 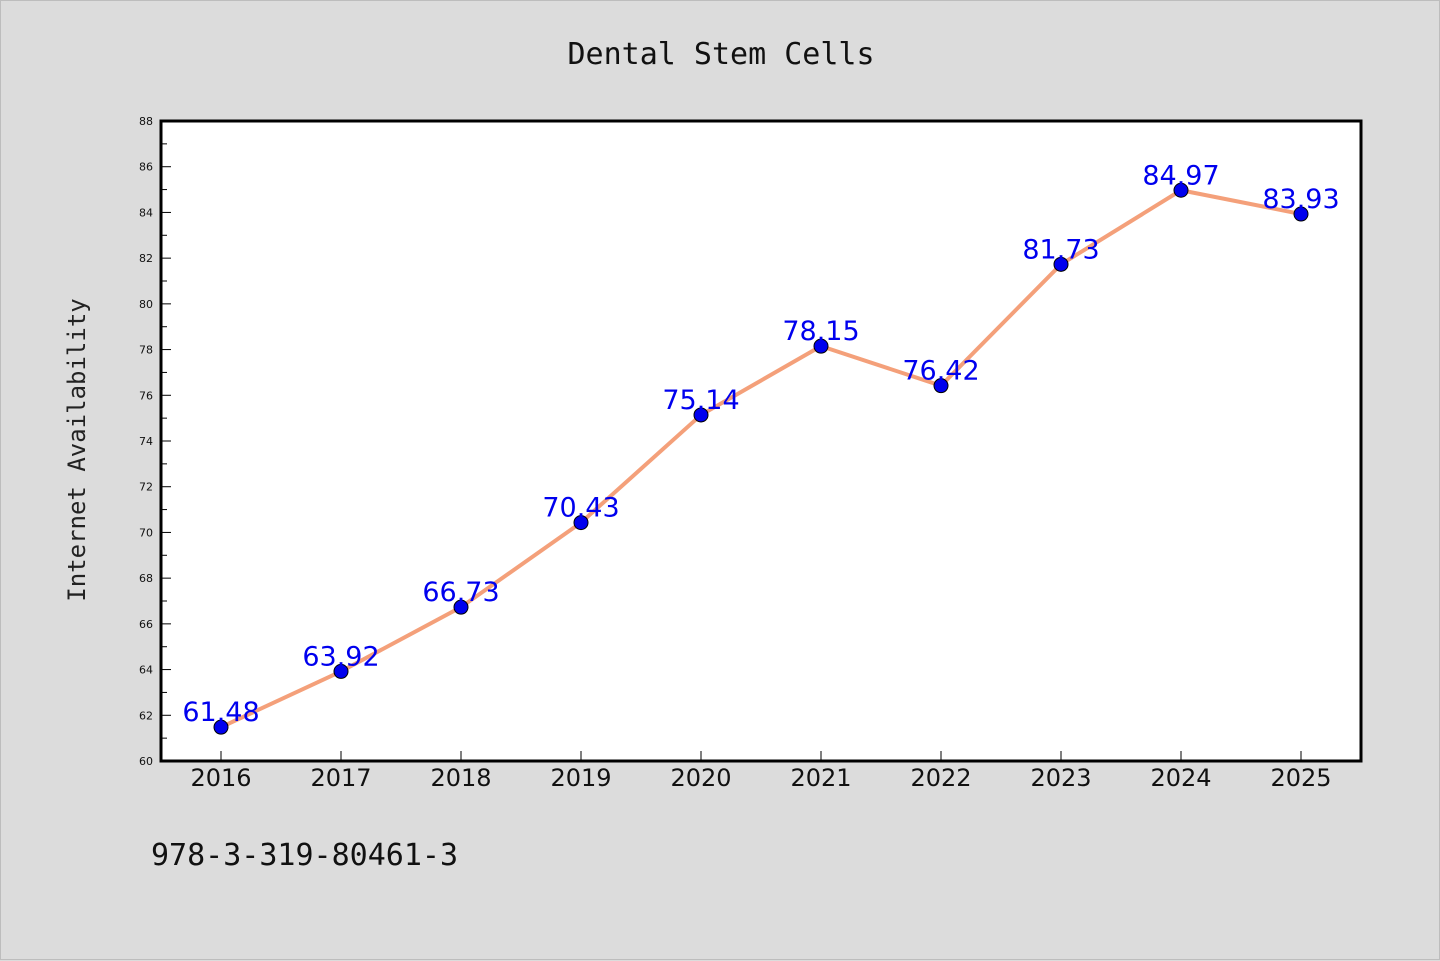 What do you see at coordinates (220, 712) in the screenshot?
I see `data-label: 61.48` at bounding box center [220, 712].